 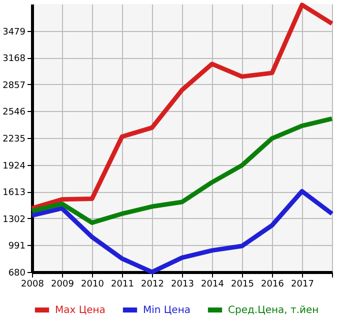 What do you see at coordinates (182, 285) in the screenshot?
I see `x-tick-label: 2013` at bounding box center [182, 285].